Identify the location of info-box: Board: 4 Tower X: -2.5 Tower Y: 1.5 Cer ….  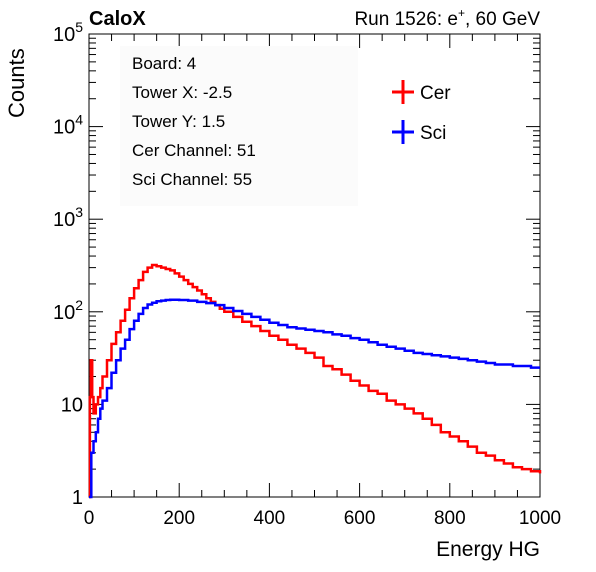
(239, 126).